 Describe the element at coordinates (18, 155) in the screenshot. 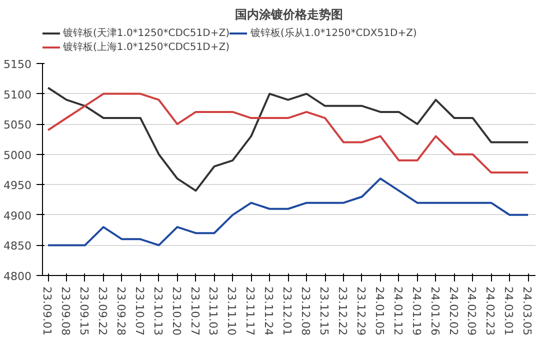

I see `y-tick-label: 5000` at that location.